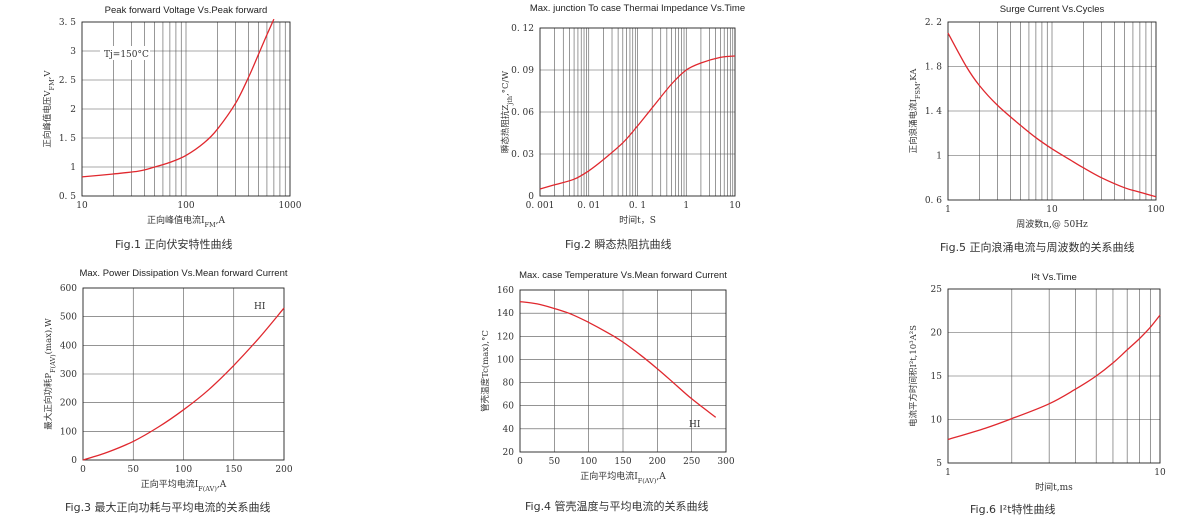  Describe the element at coordinates (913, 376) in the screenshot. I see `y-axis-label: 电流平方时间积I²t,10³A²S` at that location.